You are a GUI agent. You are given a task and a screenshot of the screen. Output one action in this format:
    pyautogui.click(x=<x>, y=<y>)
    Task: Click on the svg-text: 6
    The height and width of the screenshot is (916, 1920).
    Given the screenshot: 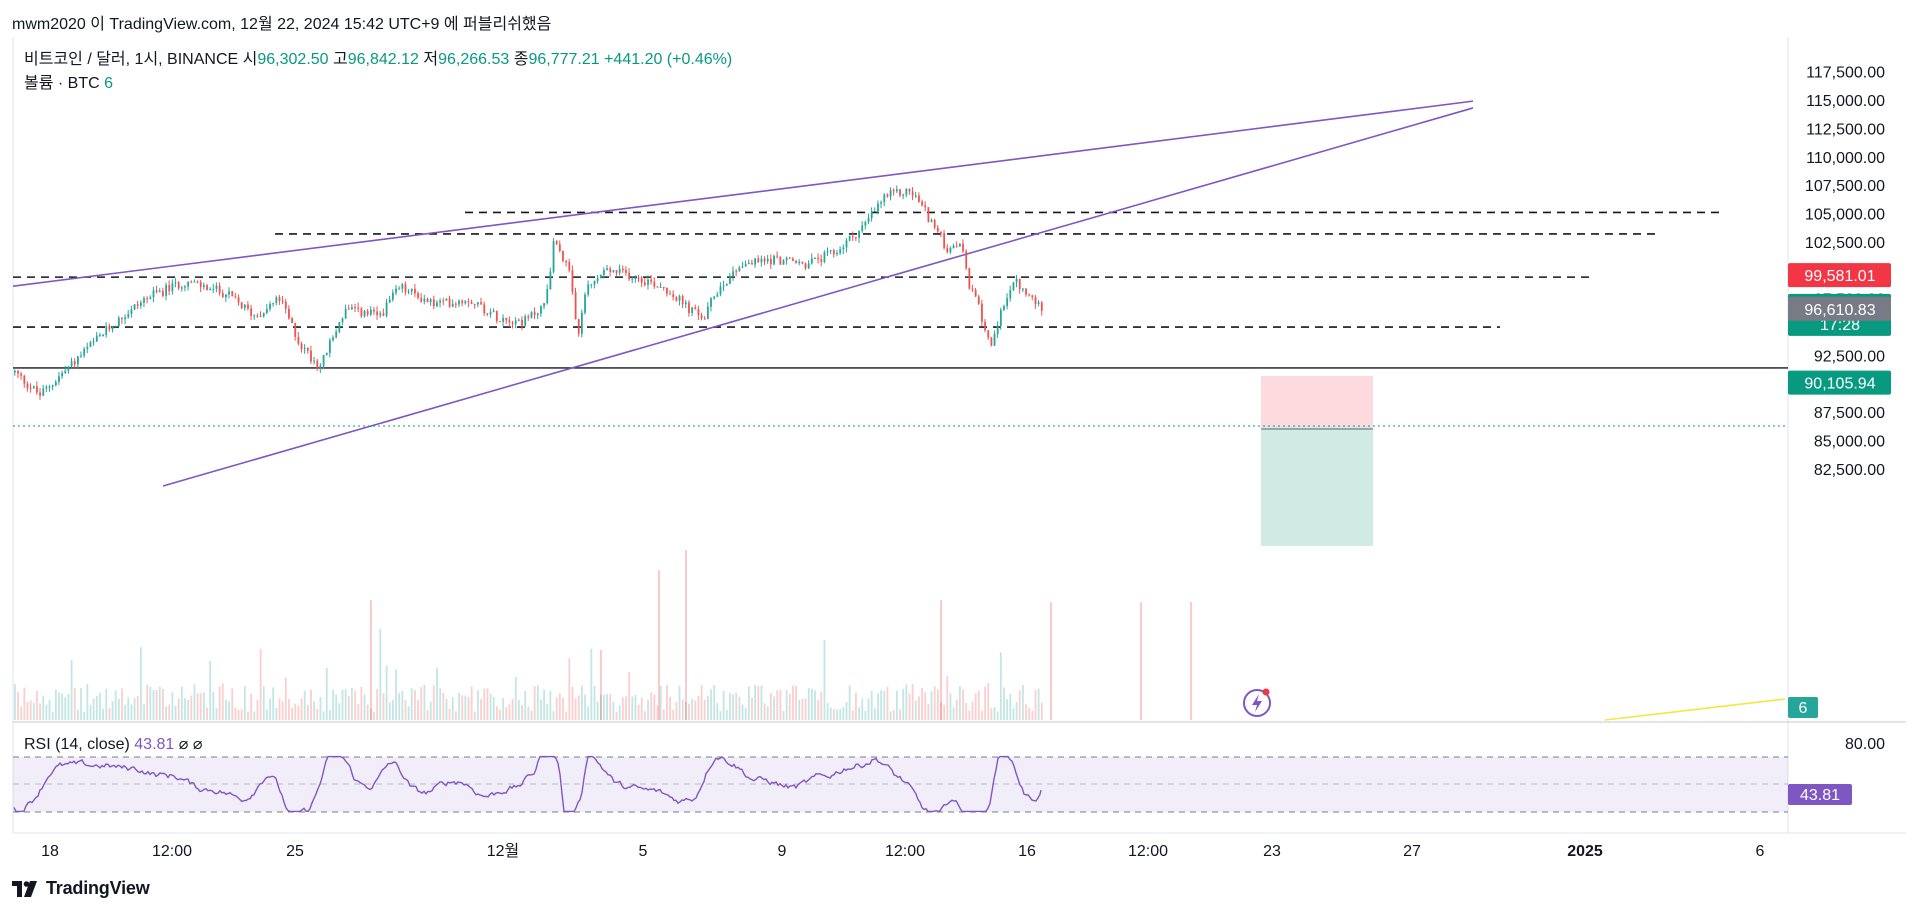 What is the action you would take?
    pyautogui.click(x=1803, y=708)
    